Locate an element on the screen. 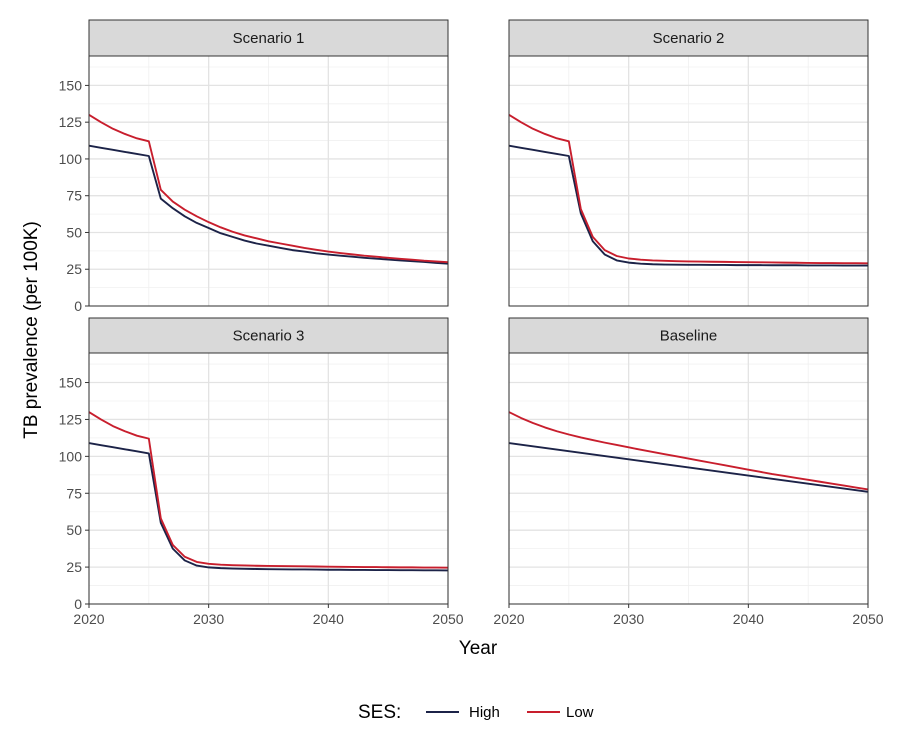 The height and width of the screenshot is (750, 900). legend-label-high: High is located at coordinates (484, 712).